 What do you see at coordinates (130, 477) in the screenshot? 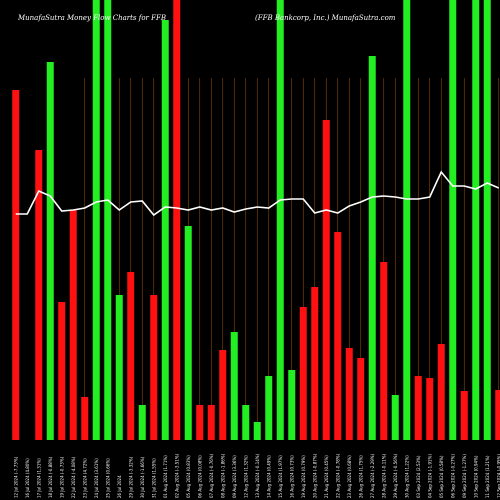
I see `x-tick-label: 29 Jul 2024 (-3.32%)` at bounding box center [130, 477].